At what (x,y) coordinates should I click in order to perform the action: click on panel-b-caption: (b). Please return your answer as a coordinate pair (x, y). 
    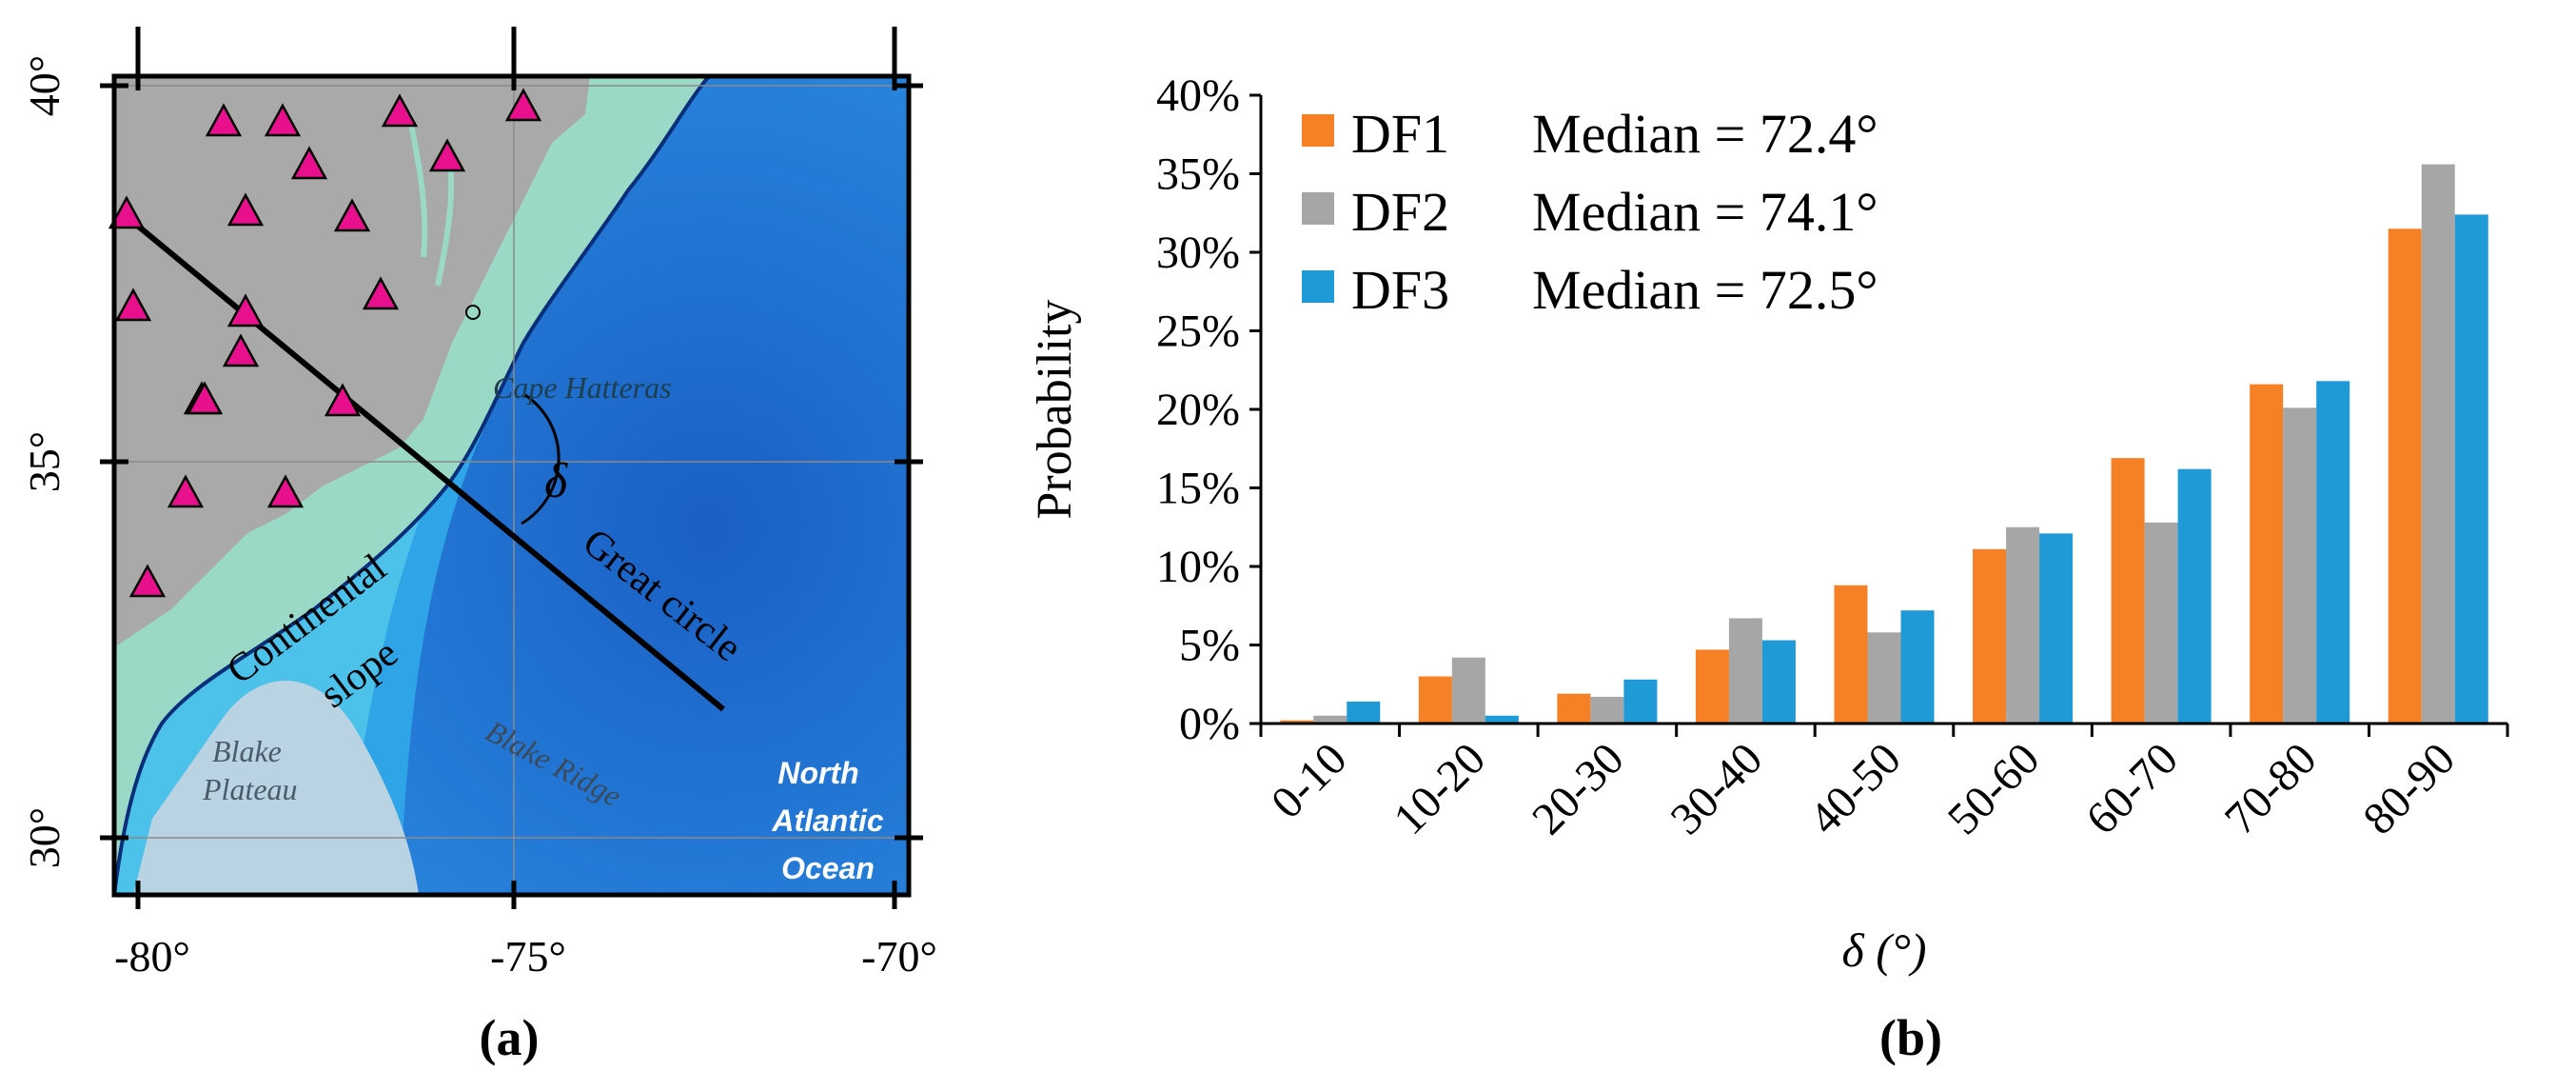
    Looking at the image, I should click on (1910, 1038).